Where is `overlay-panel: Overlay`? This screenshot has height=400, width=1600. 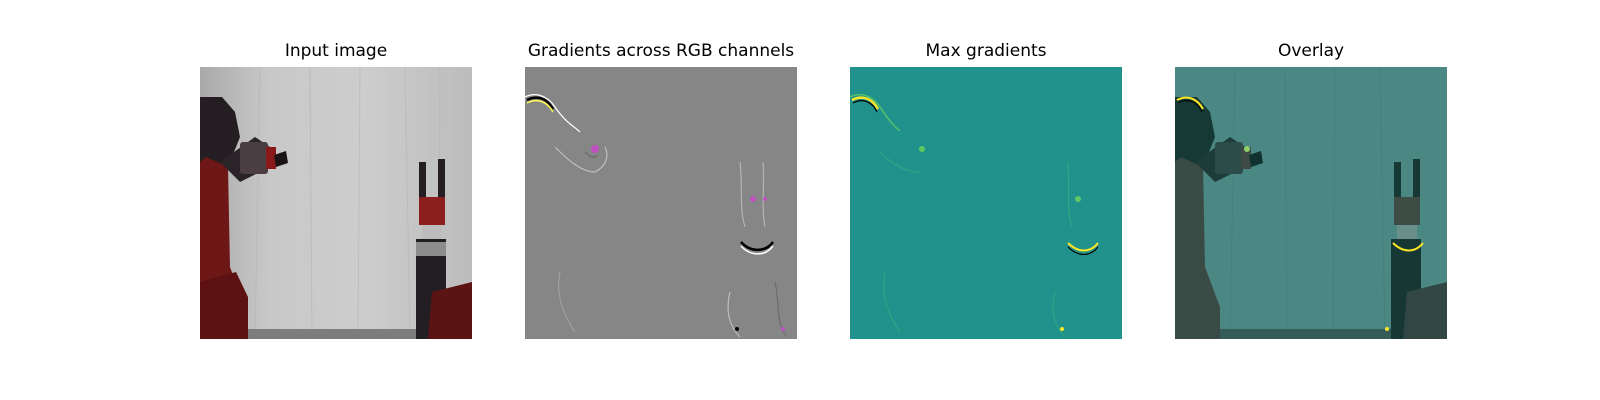 overlay-panel: Overlay is located at coordinates (1311, 191).